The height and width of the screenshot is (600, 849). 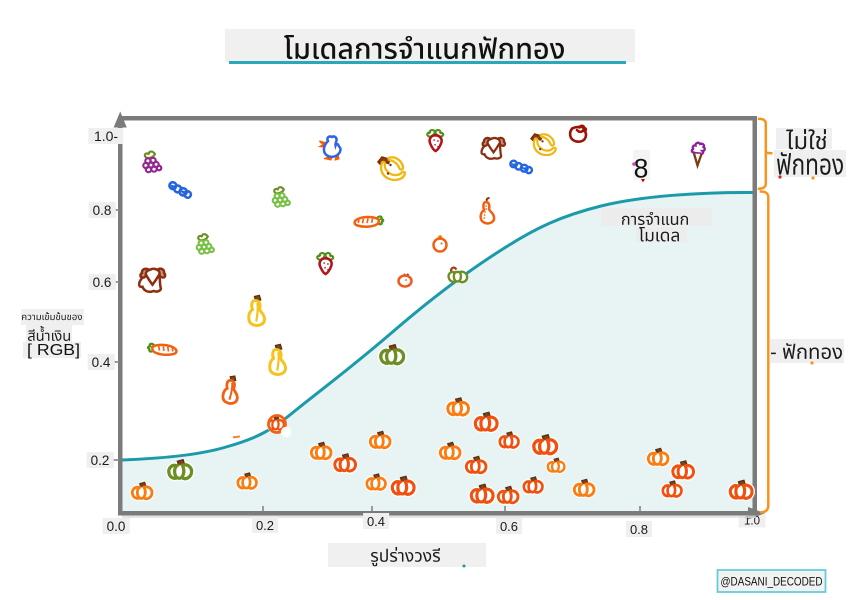 What do you see at coordinates (53, 350) in the screenshot?
I see `svg-text: [ RGB]` at bounding box center [53, 350].